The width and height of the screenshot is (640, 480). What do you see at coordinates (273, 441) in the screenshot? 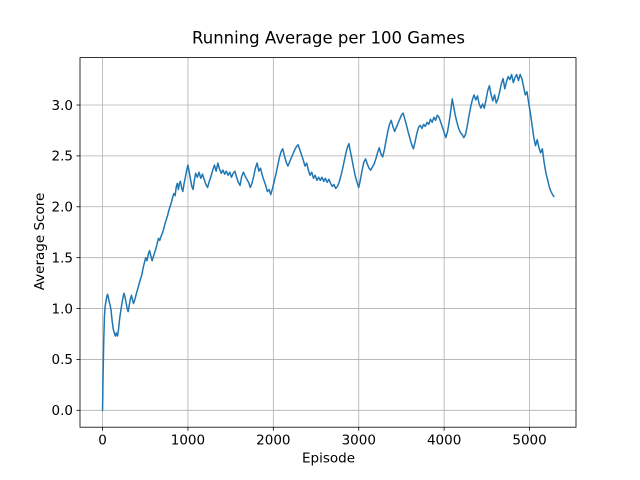
I see `x-tick-label: 2000` at bounding box center [273, 441].